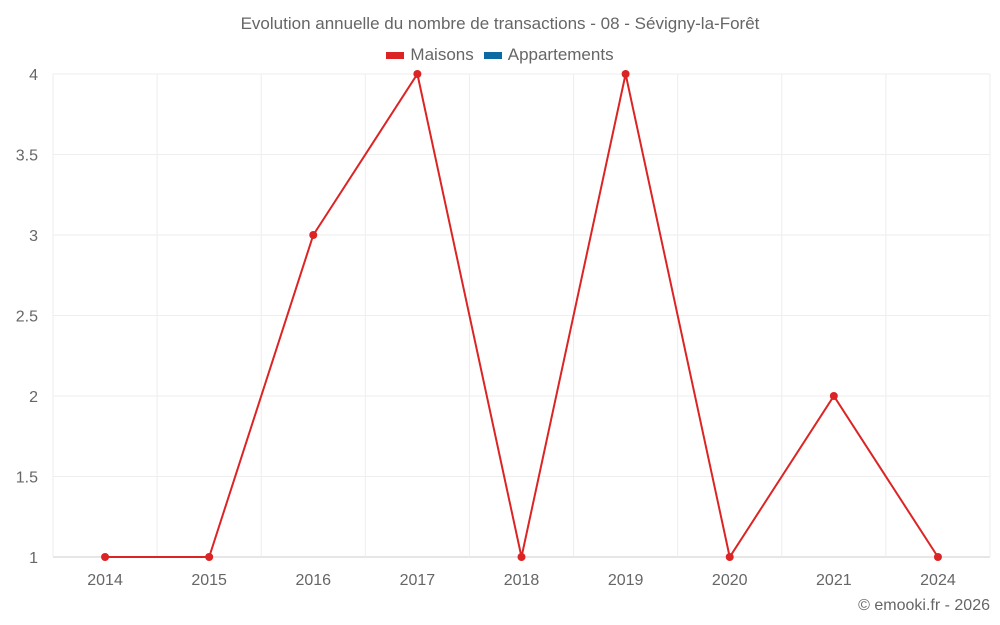 The height and width of the screenshot is (625, 1000). Describe the element at coordinates (27, 156) in the screenshot. I see `y-tick-label: 3.5` at that location.